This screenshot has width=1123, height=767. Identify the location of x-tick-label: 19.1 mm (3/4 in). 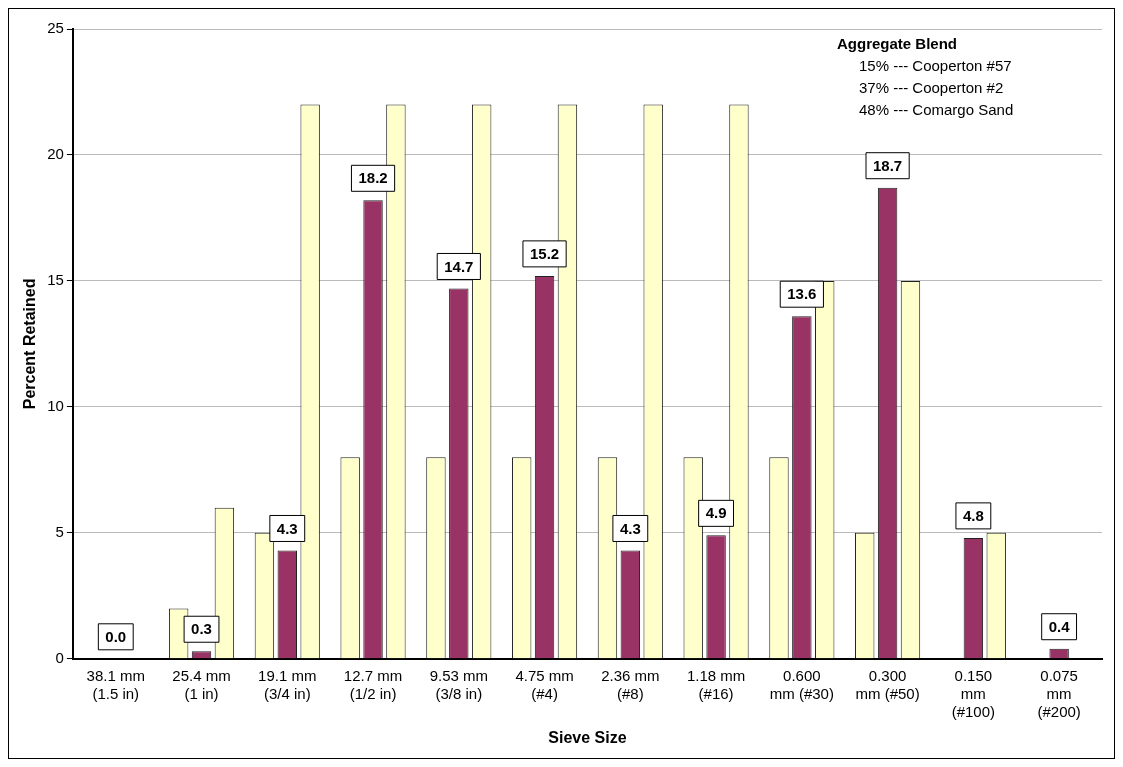
(287, 684).